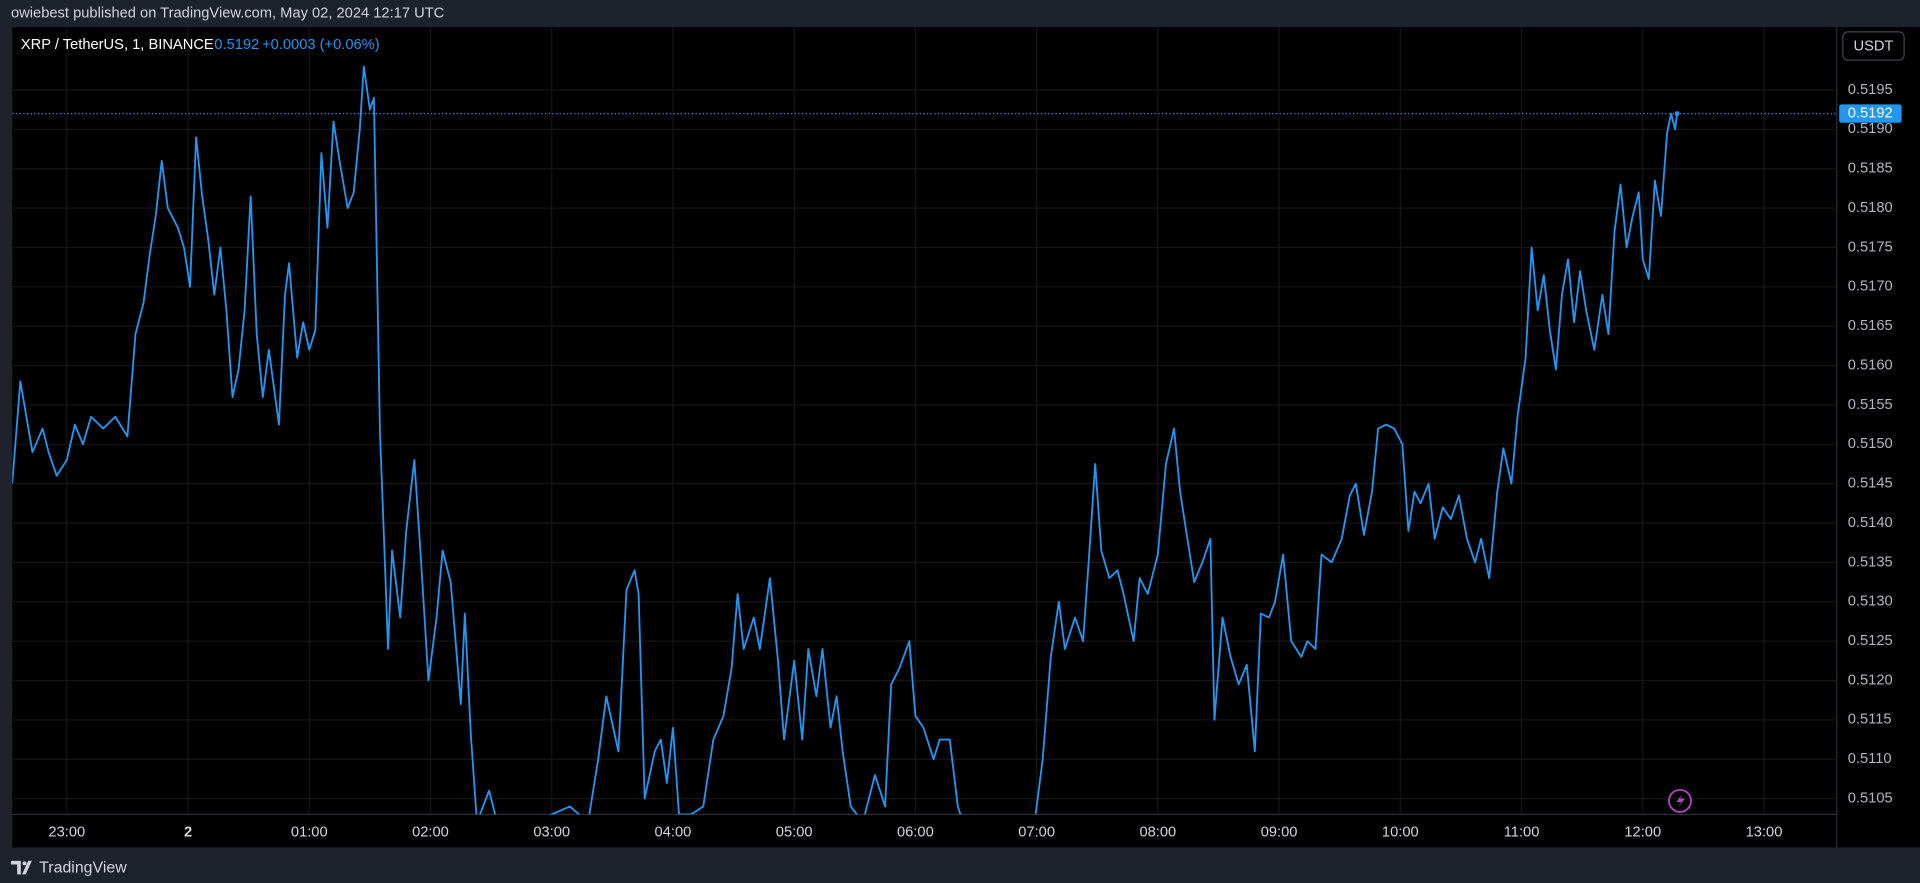  What do you see at coordinates (1870, 680) in the screenshot?
I see `y-tick-label: 0.5120` at bounding box center [1870, 680].